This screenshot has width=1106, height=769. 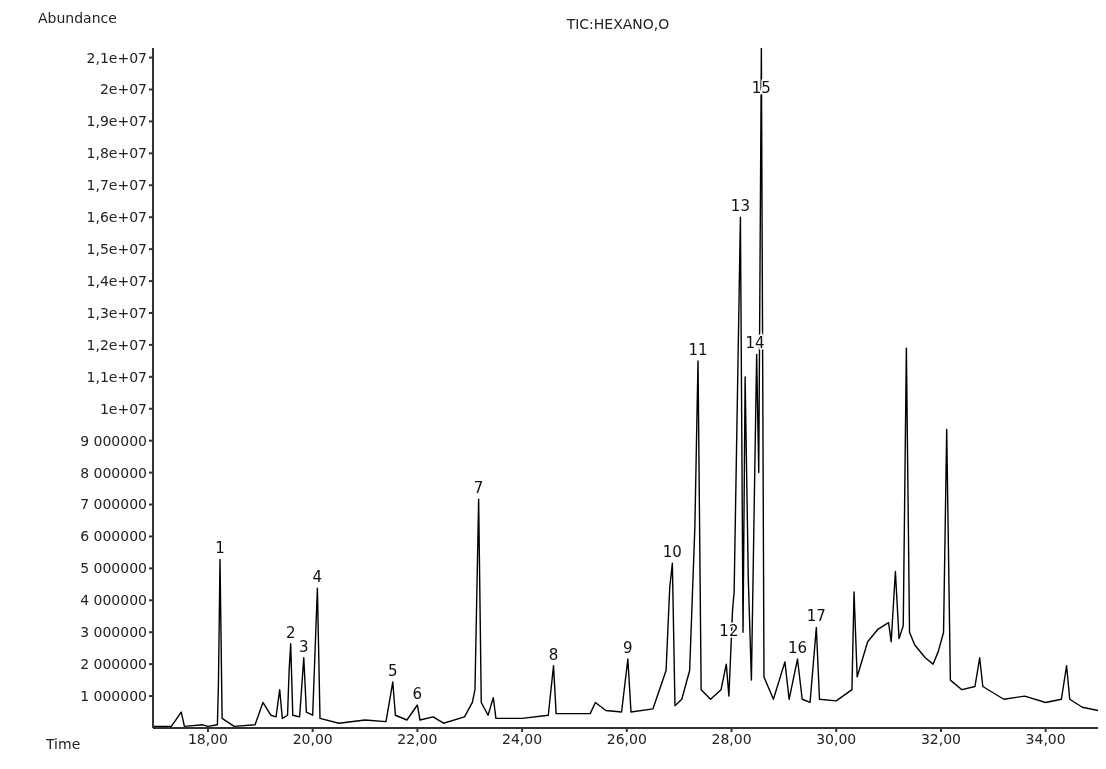 I want to click on x-axis-title: Time, so click(x=63, y=744).